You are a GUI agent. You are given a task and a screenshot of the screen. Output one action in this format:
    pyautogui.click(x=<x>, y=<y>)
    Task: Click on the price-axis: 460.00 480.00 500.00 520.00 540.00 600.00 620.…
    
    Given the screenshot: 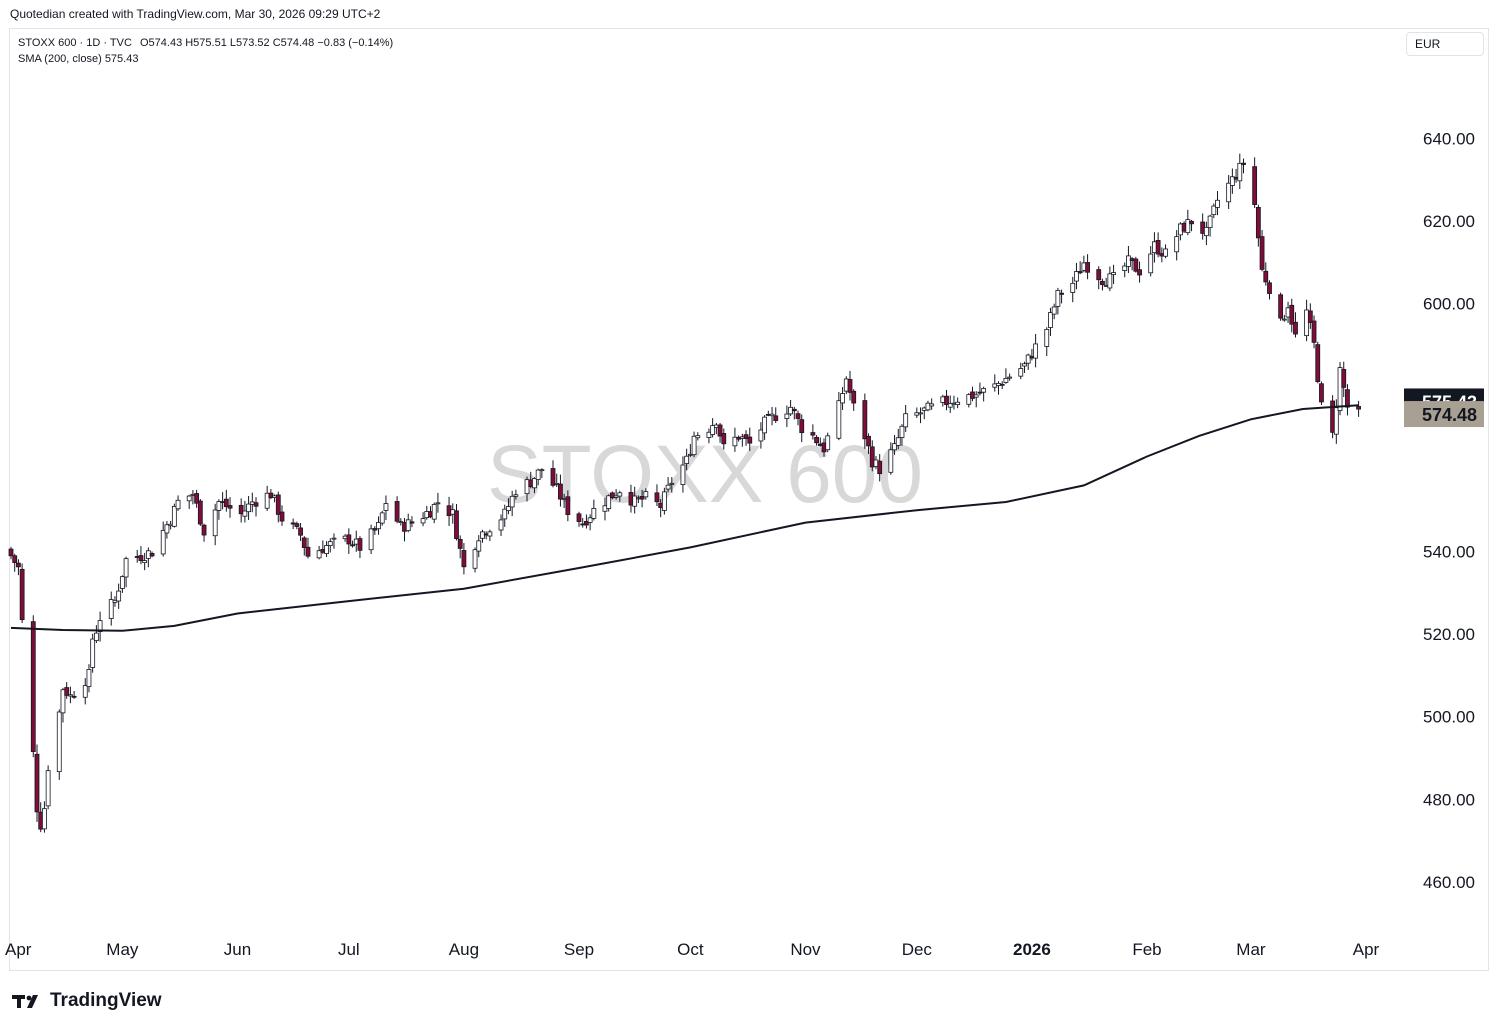 What is the action you would take?
    pyautogui.click(x=1449, y=510)
    